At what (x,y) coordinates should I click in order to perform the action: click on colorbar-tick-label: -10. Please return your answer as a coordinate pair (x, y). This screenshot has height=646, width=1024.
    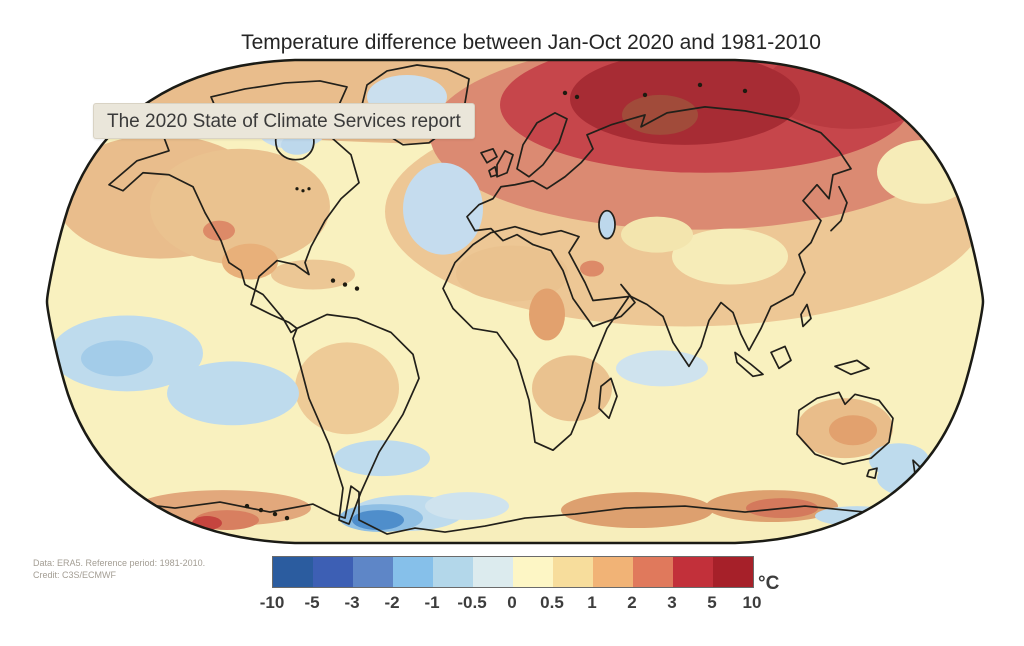
    Looking at the image, I should click on (272, 602).